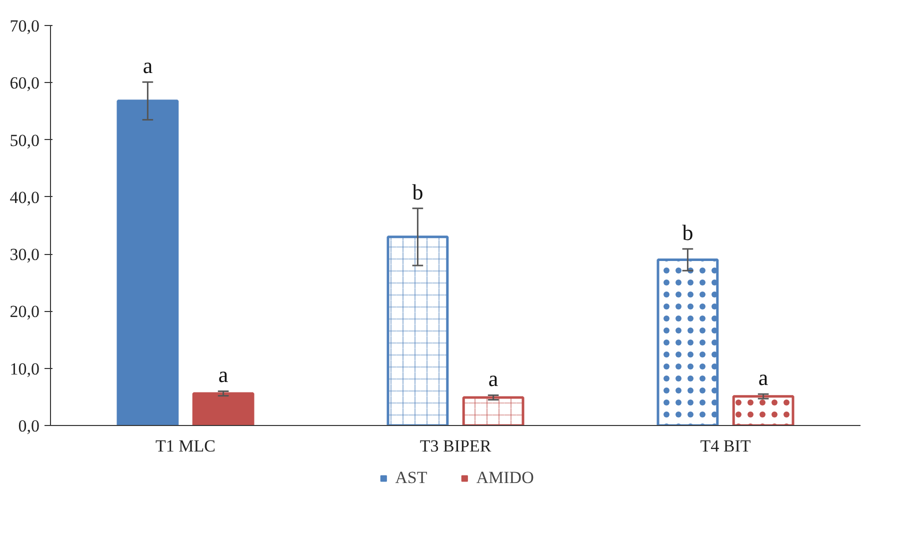  What do you see at coordinates (25, 26) in the screenshot?
I see `y-tick-label: 70,0` at bounding box center [25, 26].